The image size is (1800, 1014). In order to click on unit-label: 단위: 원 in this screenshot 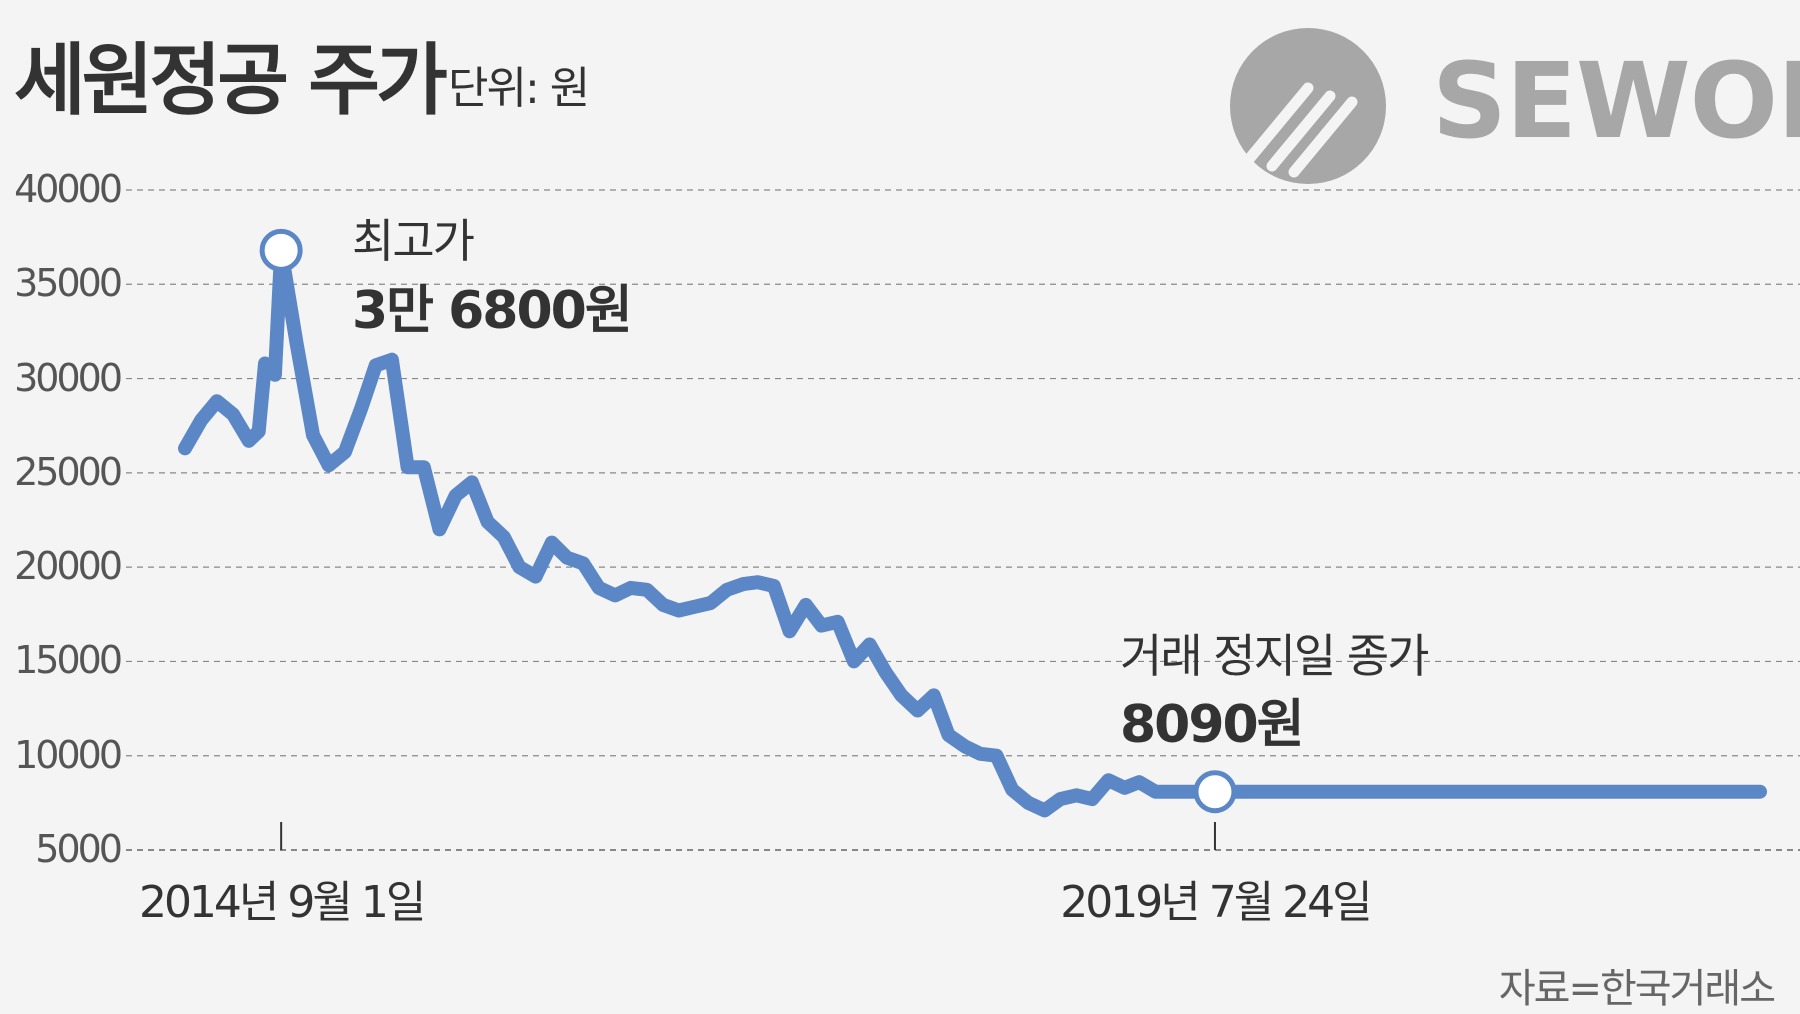, I will do `click(519, 88)`.